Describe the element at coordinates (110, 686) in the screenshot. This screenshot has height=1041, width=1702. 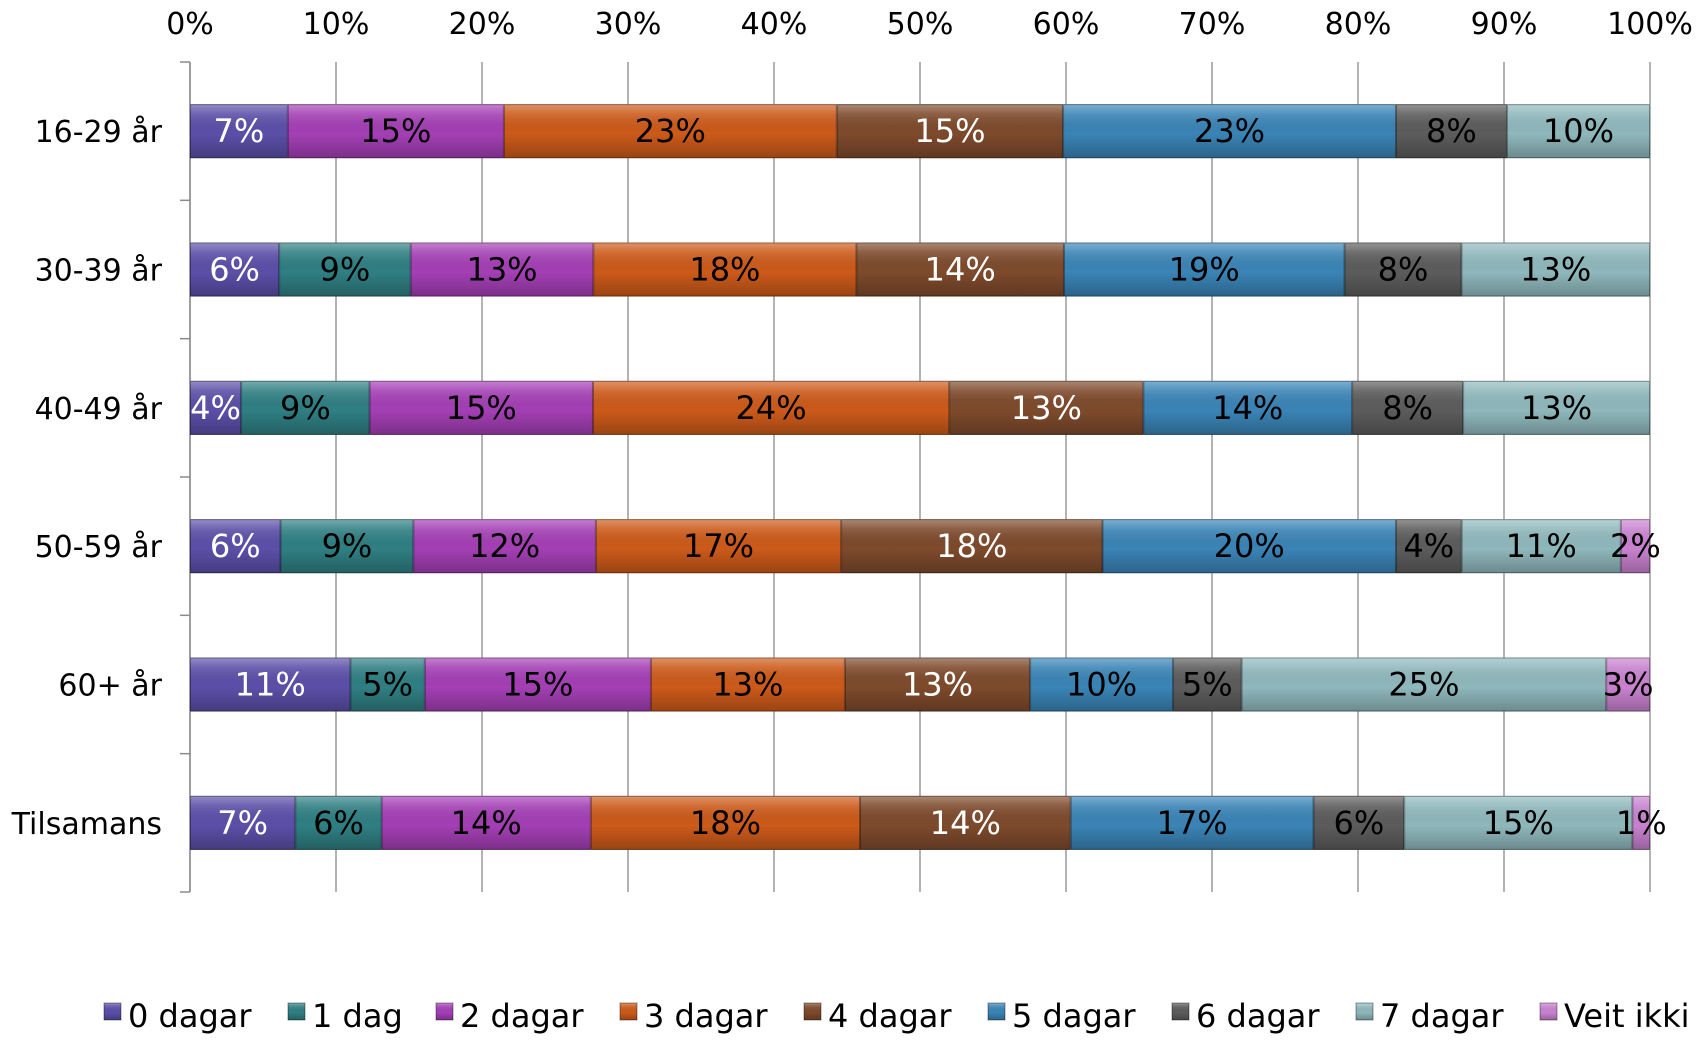
I see `category-label: 60+ år` at that location.